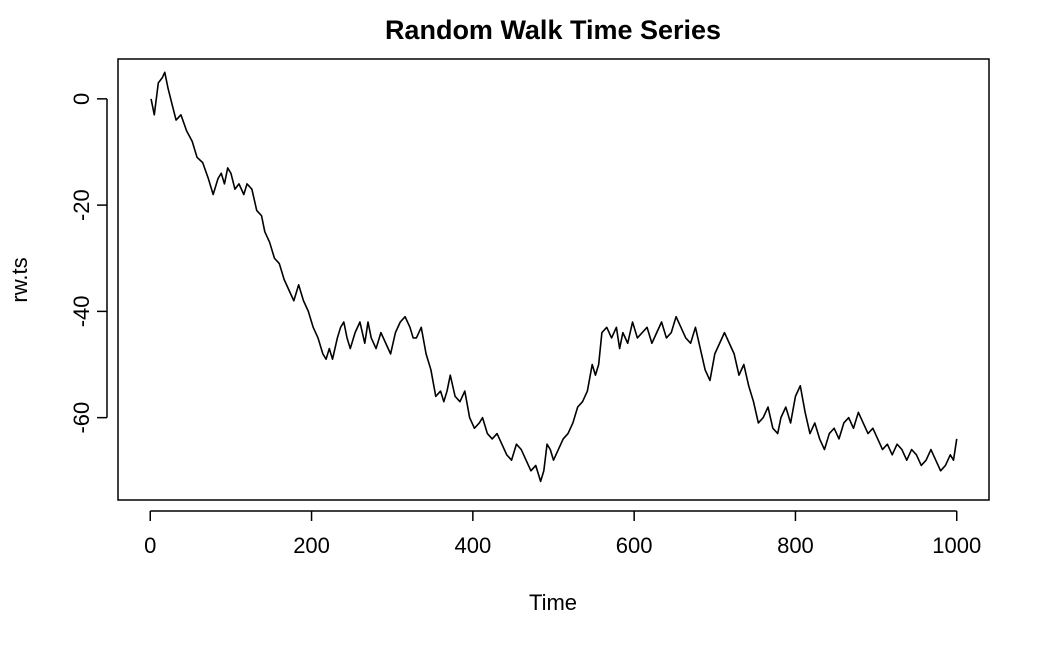  Describe the element at coordinates (81, 418) in the screenshot. I see `y-tick-label: -60` at that location.